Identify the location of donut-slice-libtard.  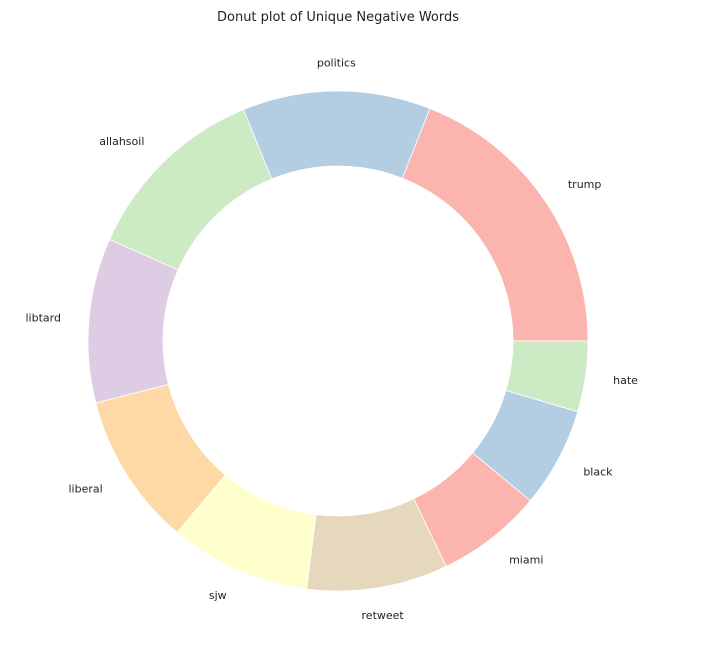
(133, 321).